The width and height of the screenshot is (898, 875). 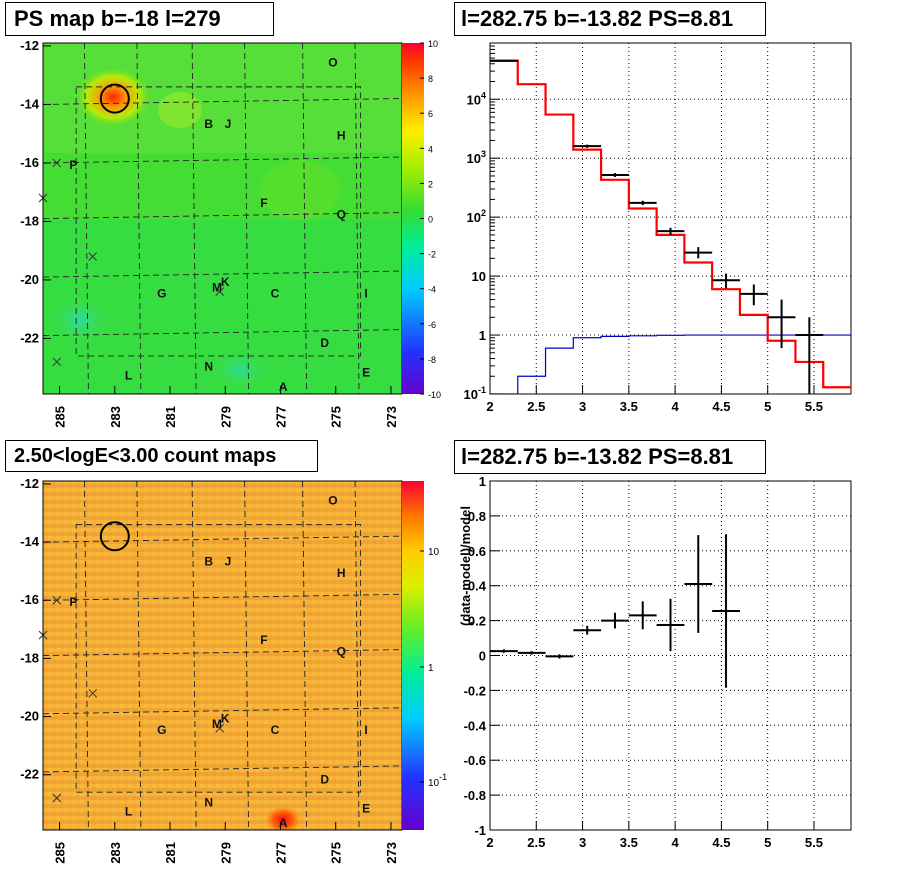 I want to click on y-tick-label: -16, so click(x=29, y=162).